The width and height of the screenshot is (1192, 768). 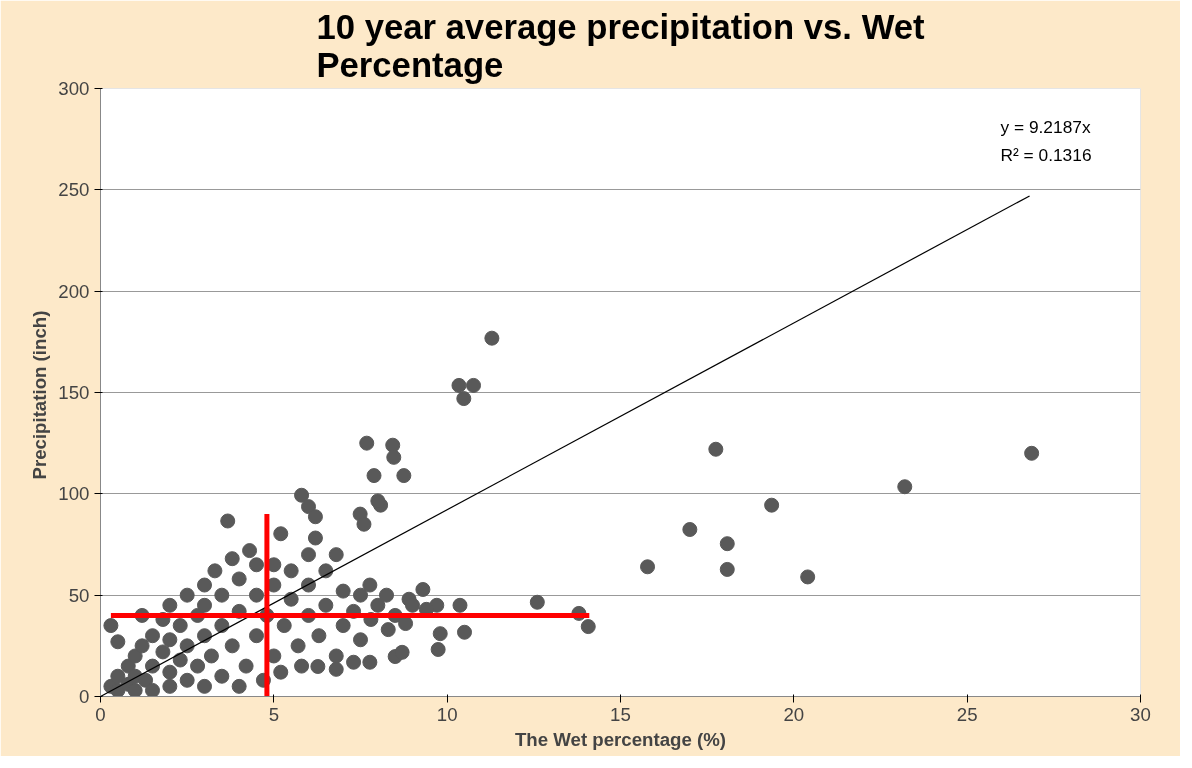 I want to click on y-tick-label: 0, so click(x=84, y=696).